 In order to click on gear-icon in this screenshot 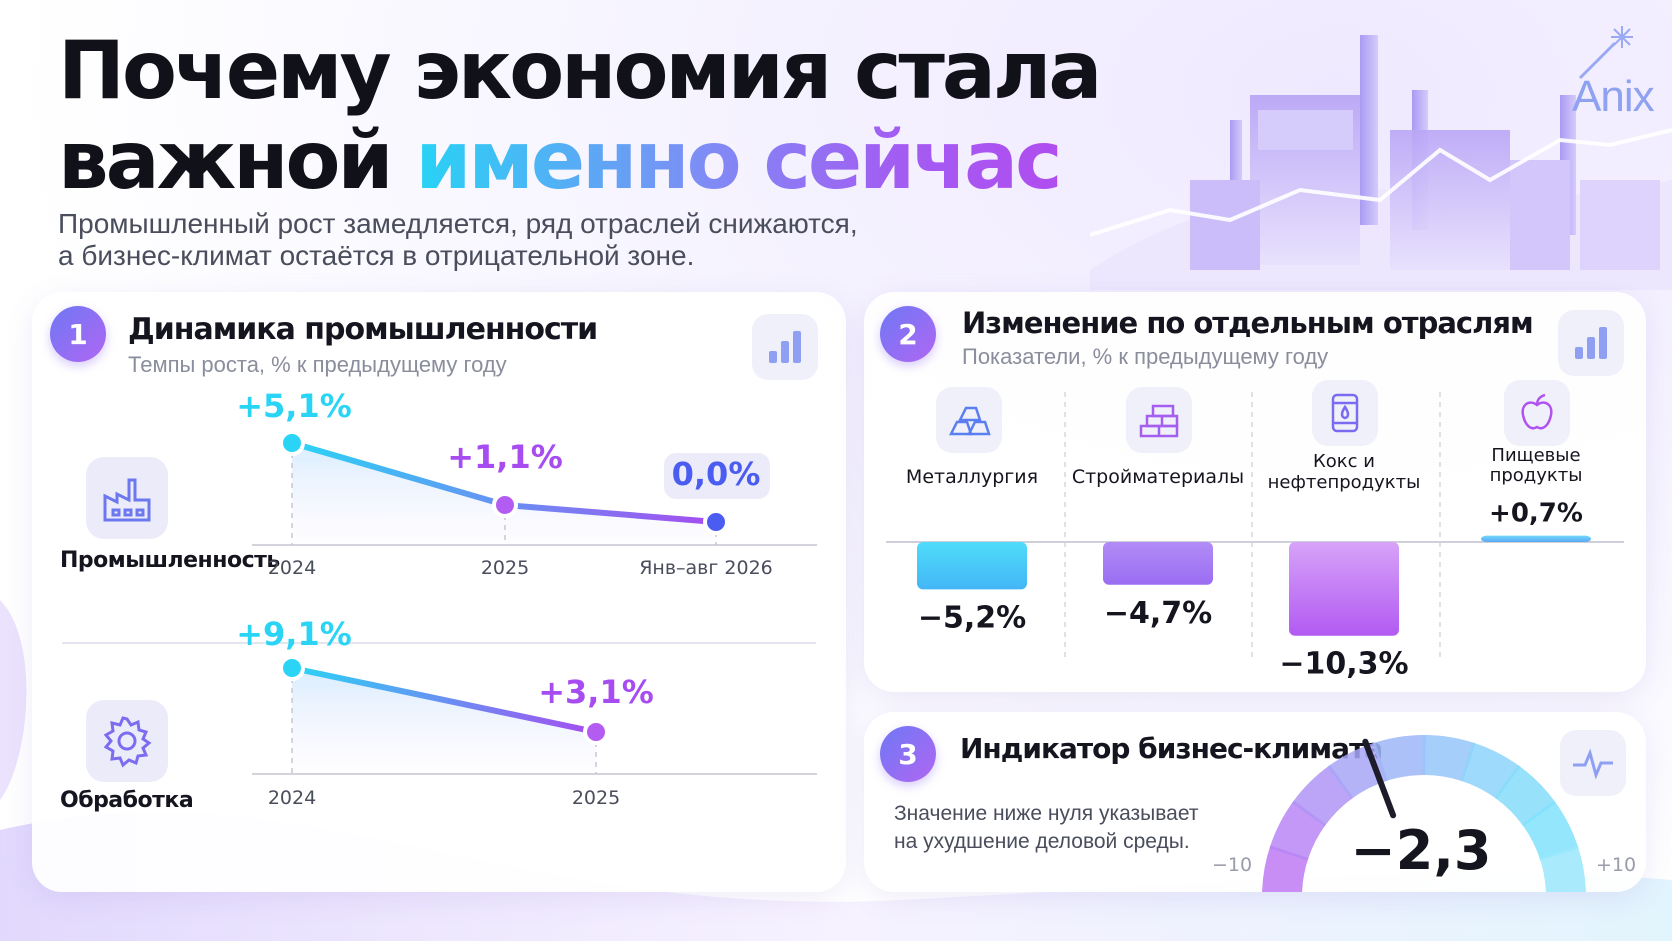, I will do `click(127, 741)`.